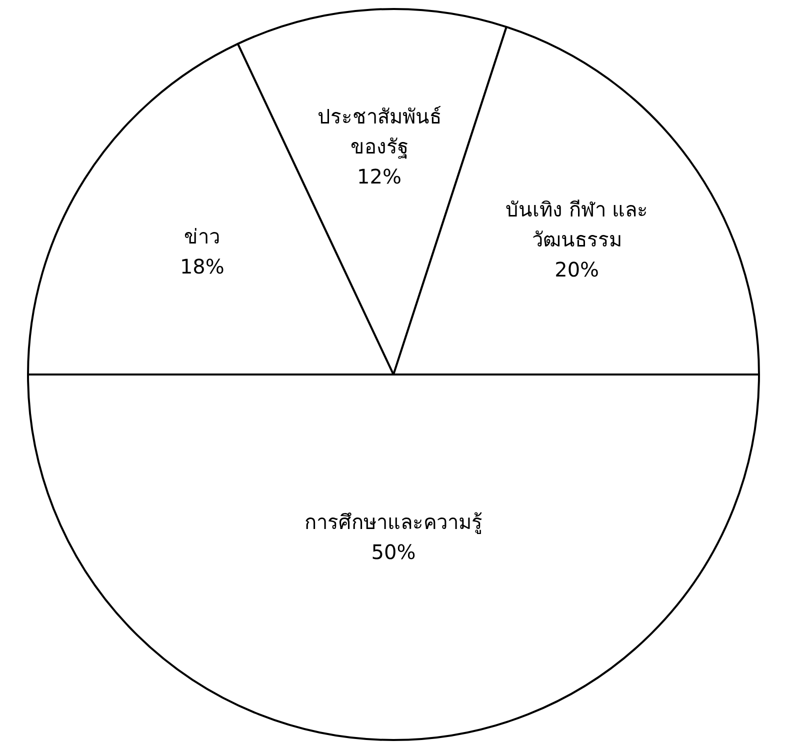  What do you see at coordinates (379, 176) in the screenshot?
I see `data-label: 12%` at bounding box center [379, 176].